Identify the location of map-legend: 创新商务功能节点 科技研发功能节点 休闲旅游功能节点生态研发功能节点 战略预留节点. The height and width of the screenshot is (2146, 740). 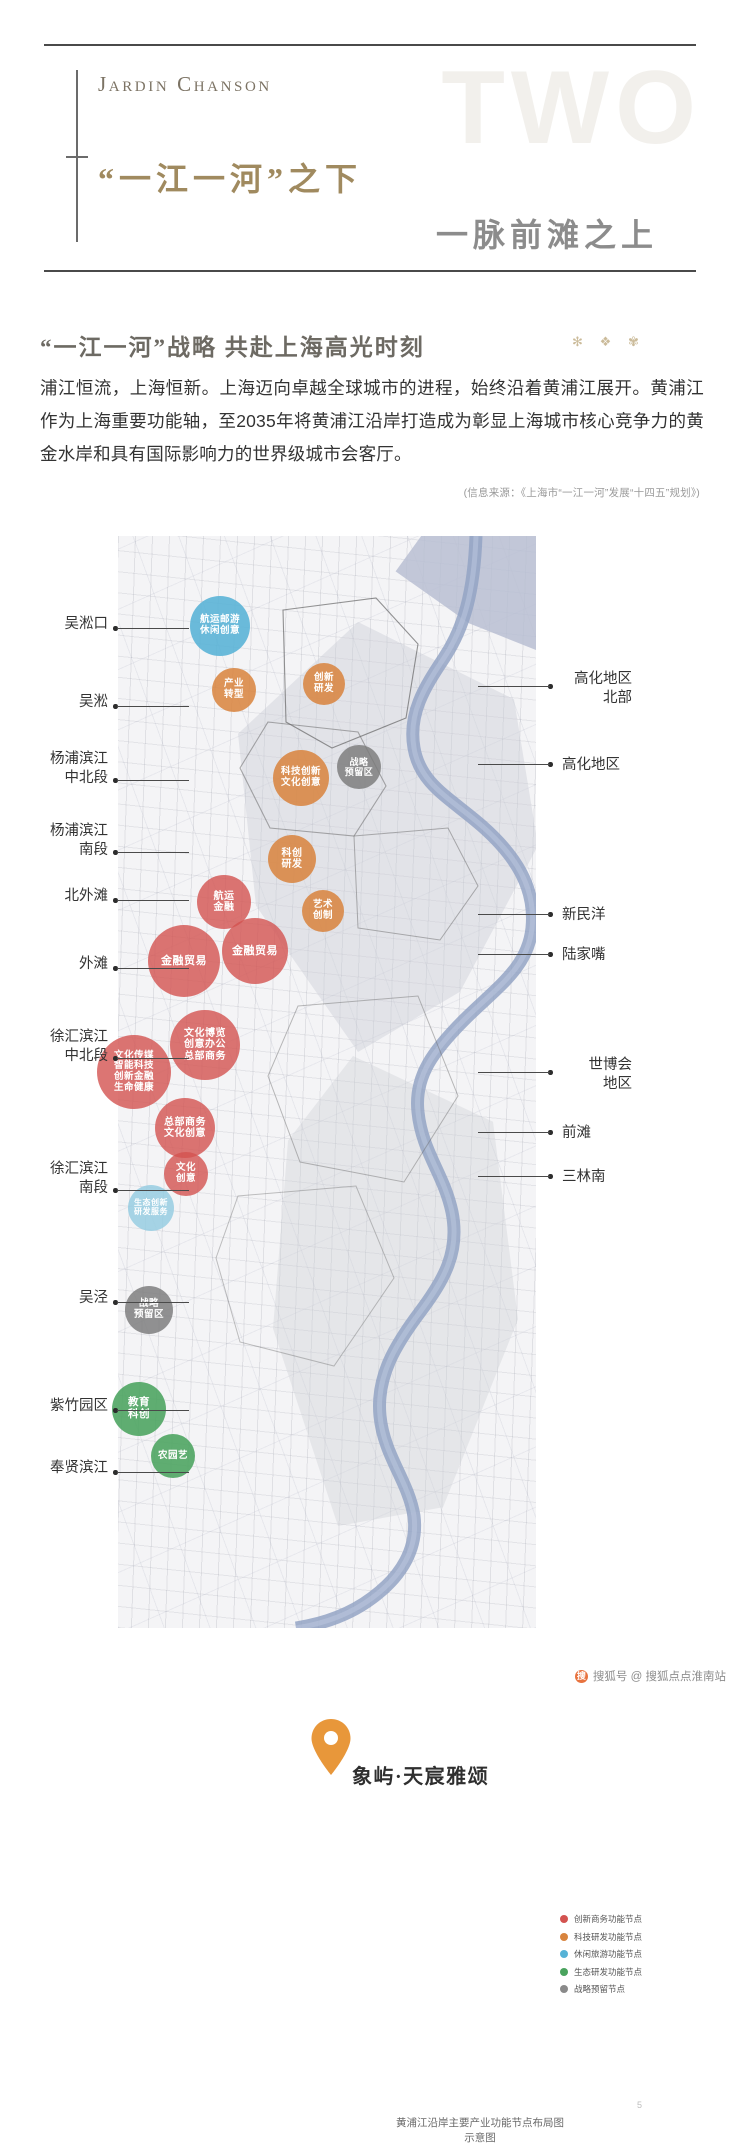
(601, 1957).